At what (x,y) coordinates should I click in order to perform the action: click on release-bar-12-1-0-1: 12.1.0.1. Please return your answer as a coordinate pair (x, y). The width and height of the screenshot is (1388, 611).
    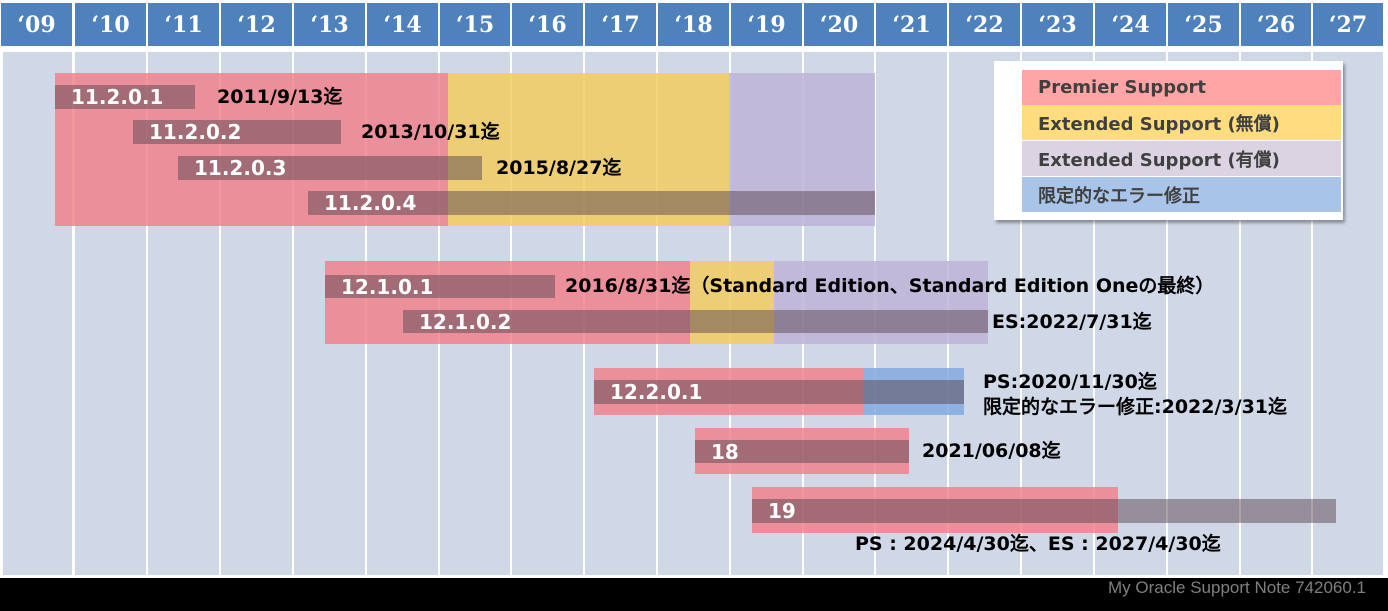
    Looking at the image, I should click on (440, 286).